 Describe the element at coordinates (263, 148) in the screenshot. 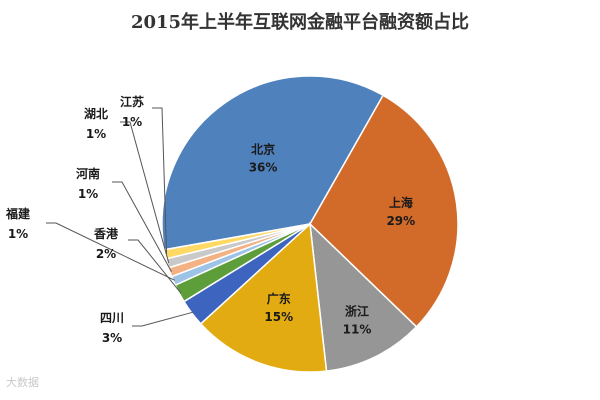

I see `slice-name-0: 北京` at that location.